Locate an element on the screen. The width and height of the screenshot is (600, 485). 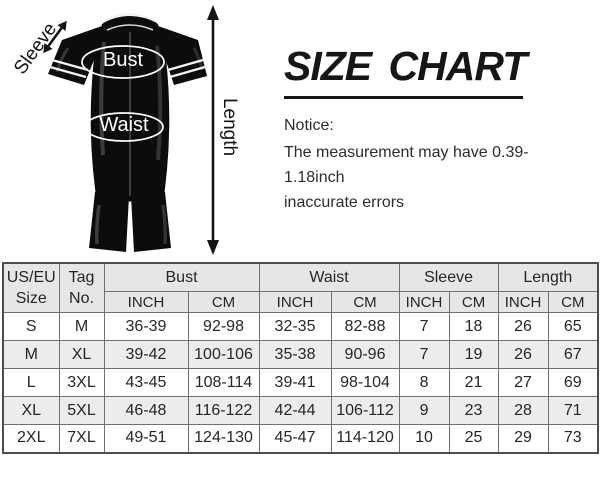
table-header-unit-row: INCH CM INCH CM INCH CM INCH CM is located at coordinates (301, 302).